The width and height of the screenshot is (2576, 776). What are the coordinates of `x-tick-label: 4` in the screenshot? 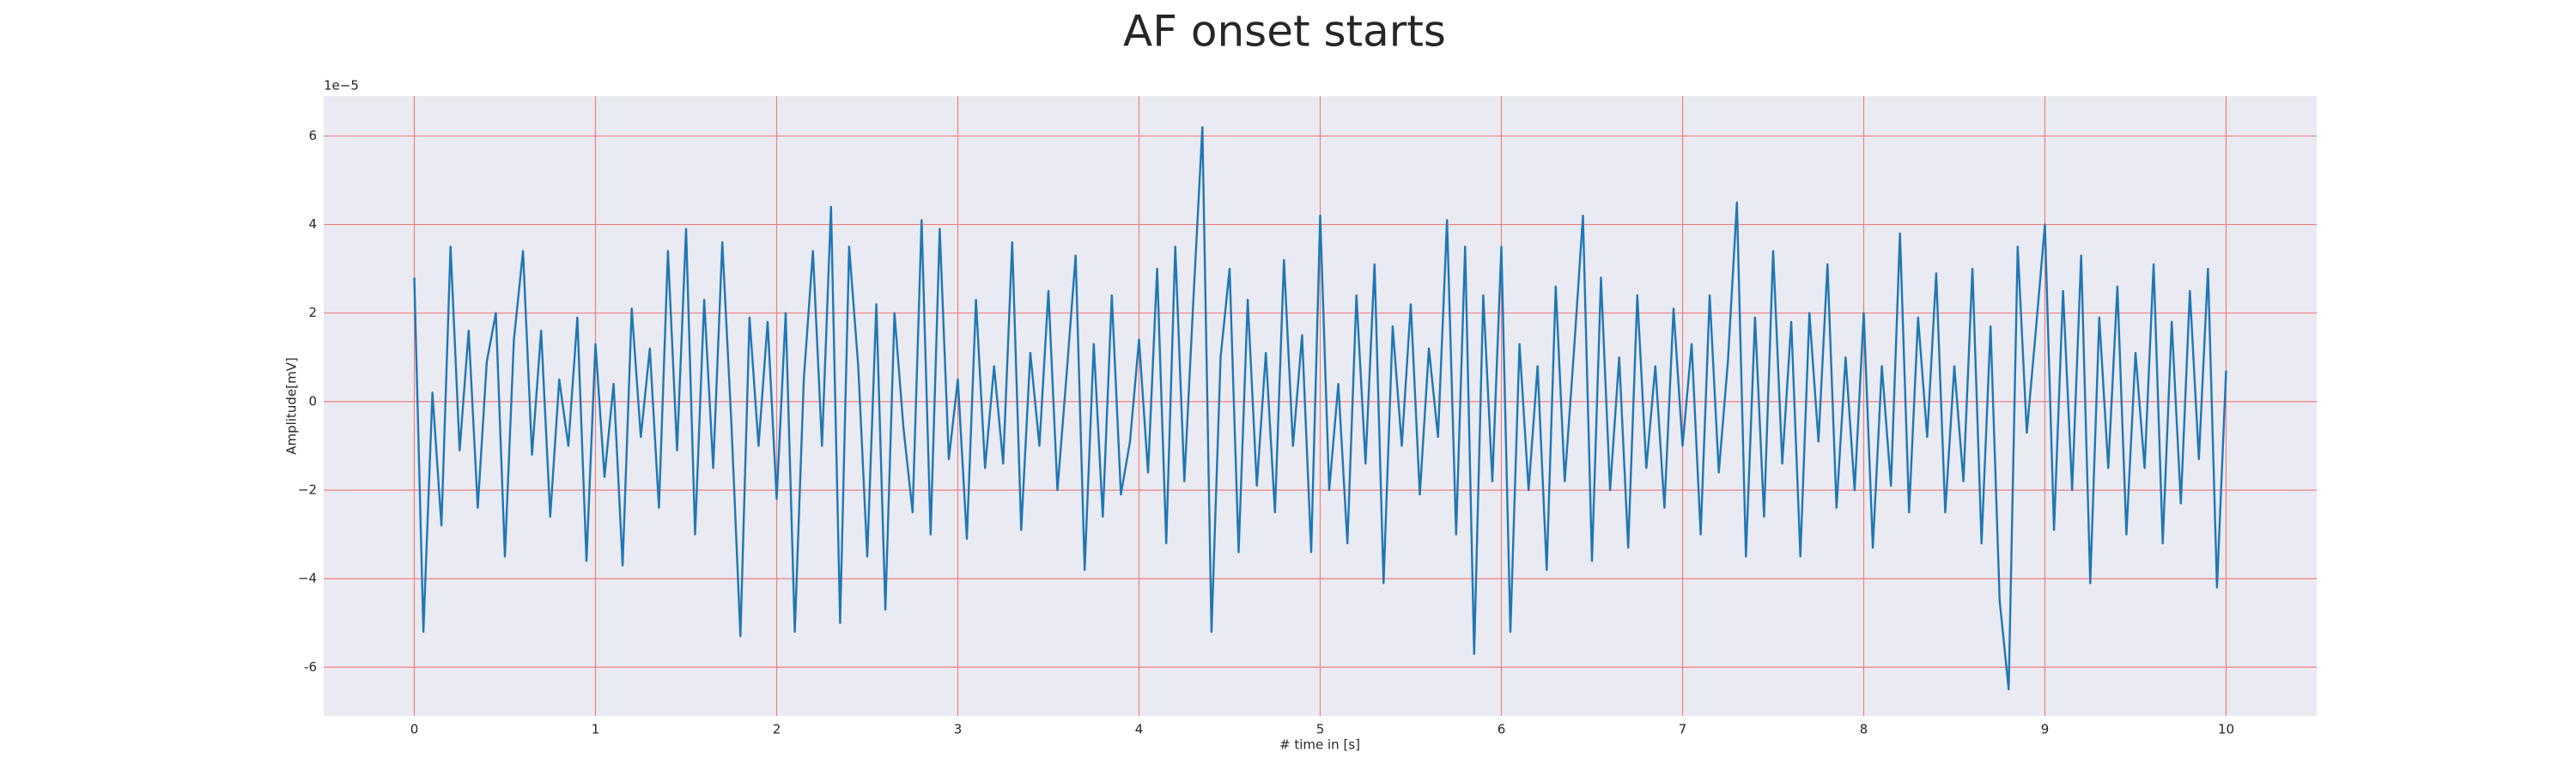 It's located at (1140, 730).